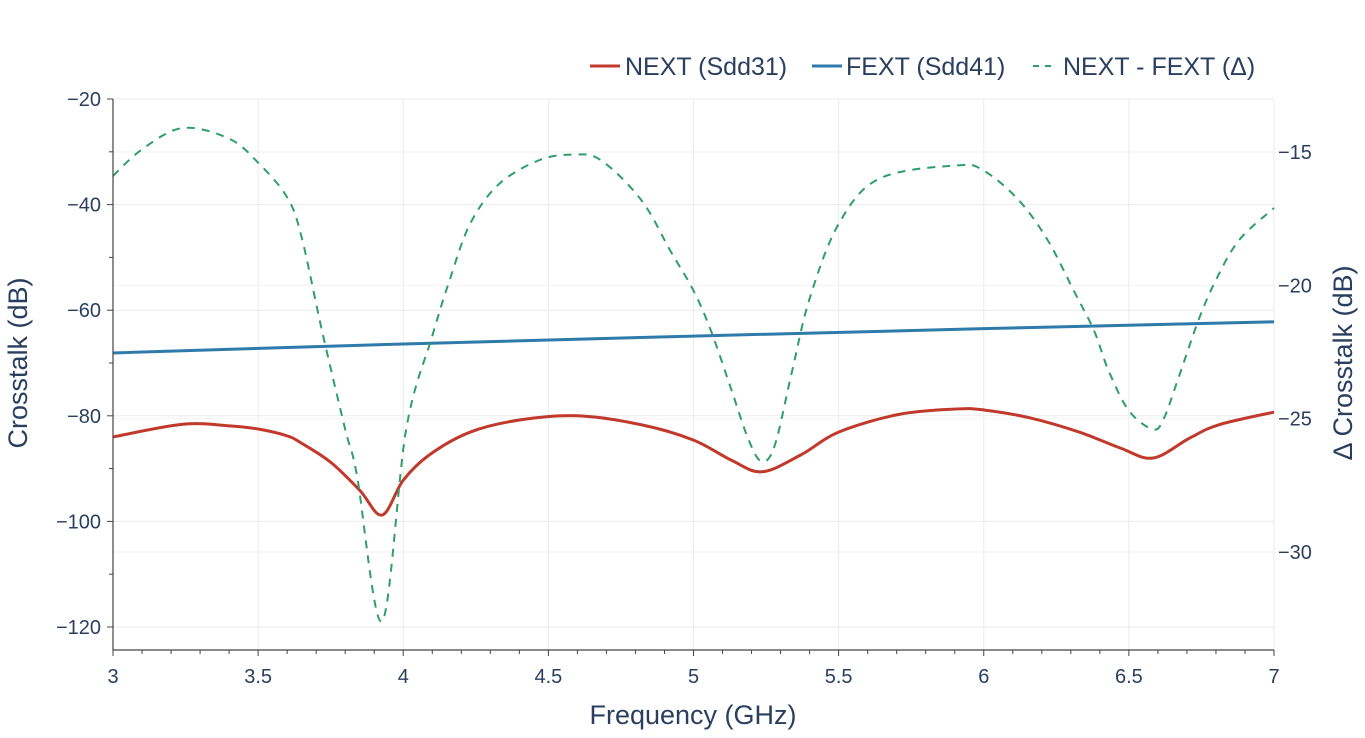  I want to click on legend-label-fext: FEXT (Sdd41), so click(925, 67).